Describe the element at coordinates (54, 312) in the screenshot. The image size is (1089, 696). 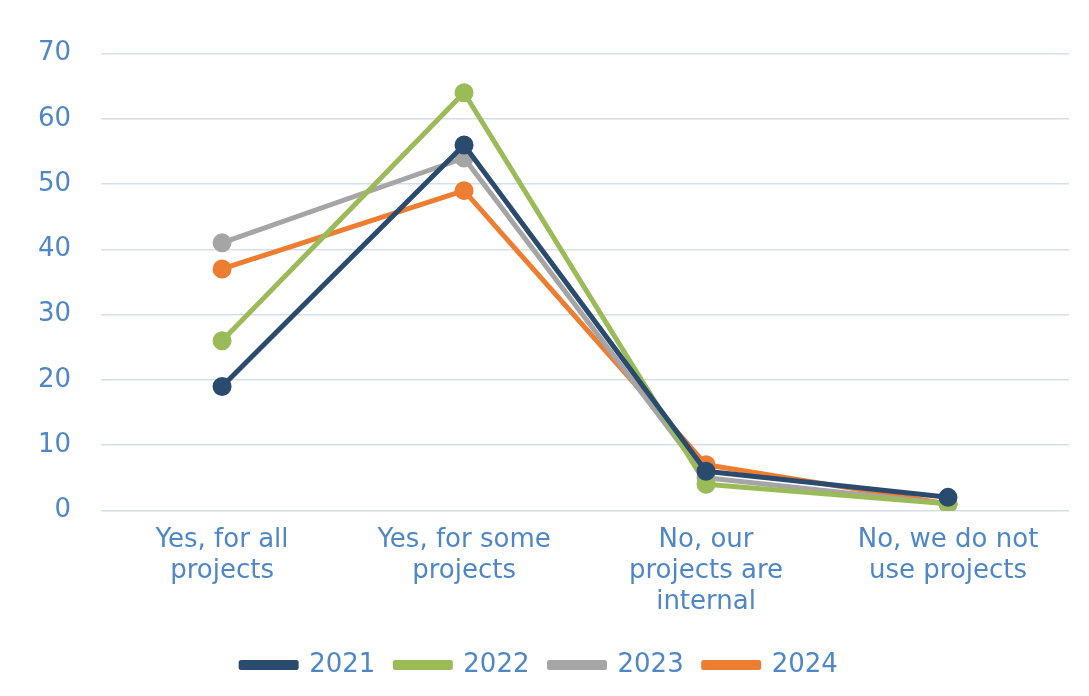
I see `y-tick-label: 30` at that location.